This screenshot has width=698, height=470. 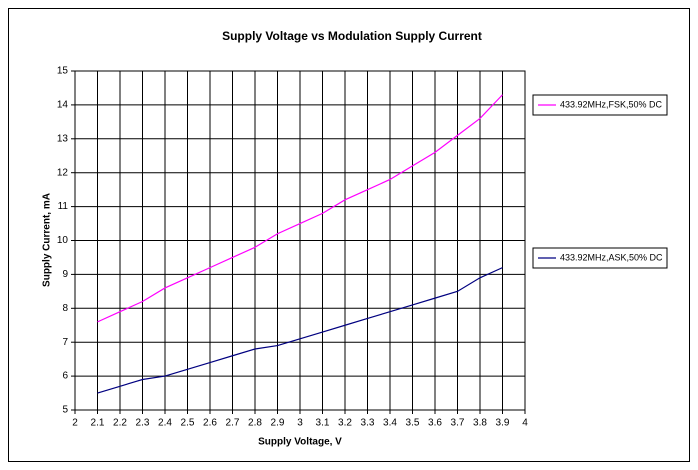 What do you see at coordinates (300, 423) in the screenshot?
I see `x-tick-label: 3` at bounding box center [300, 423].